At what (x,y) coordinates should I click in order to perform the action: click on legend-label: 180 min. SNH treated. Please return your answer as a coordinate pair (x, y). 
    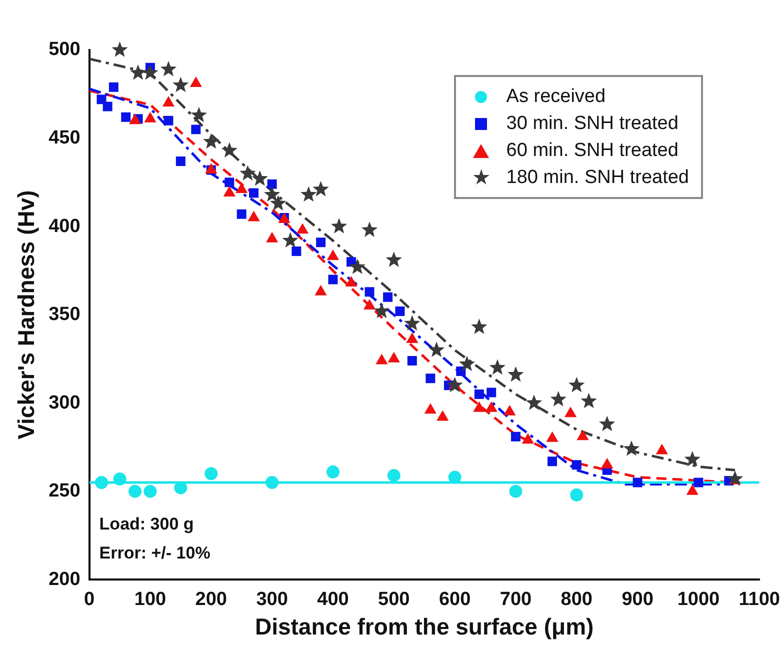
    Looking at the image, I should click on (597, 177).